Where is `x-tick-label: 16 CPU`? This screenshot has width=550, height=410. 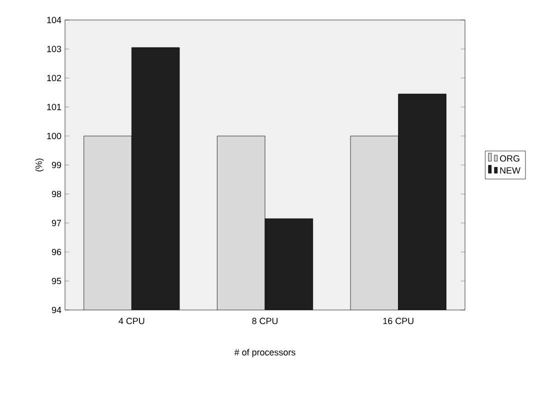
x-tick-label: 16 CPU is located at coordinates (398, 321).